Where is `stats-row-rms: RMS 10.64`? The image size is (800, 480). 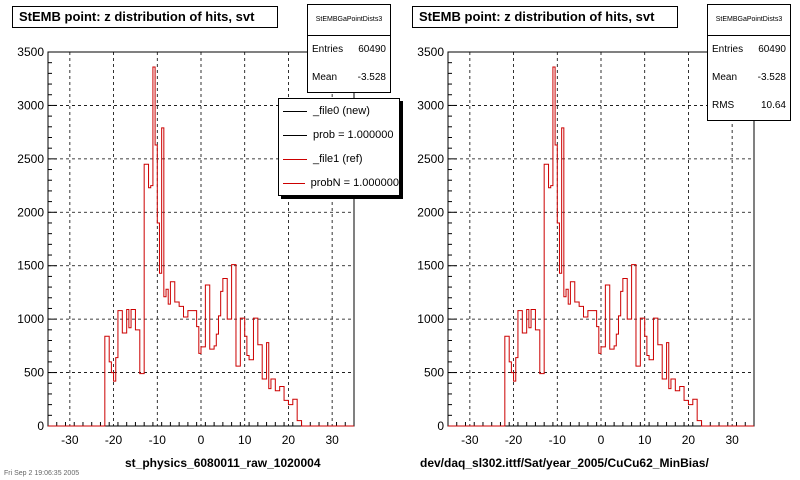 stats-row-rms: RMS 10.64 is located at coordinates (749, 106).